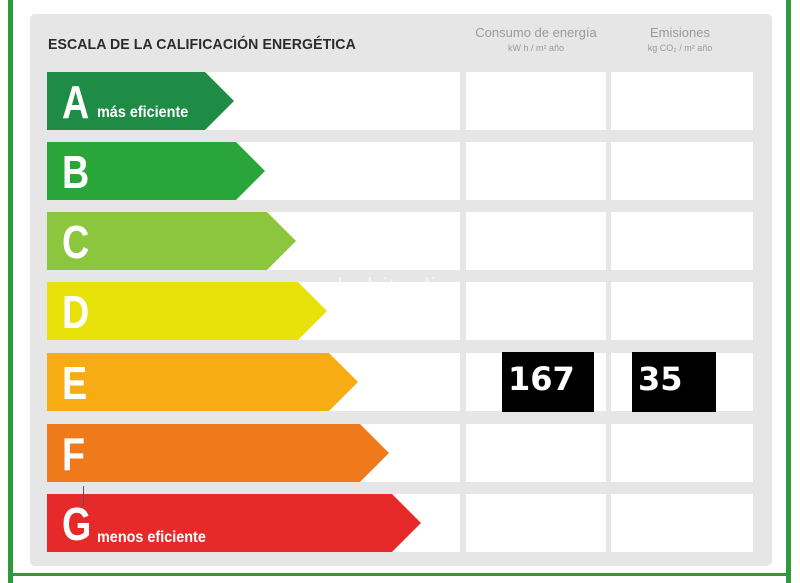 This screenshot has height=583, width=800. I want to click on frame-left-line, so click(10, 291).